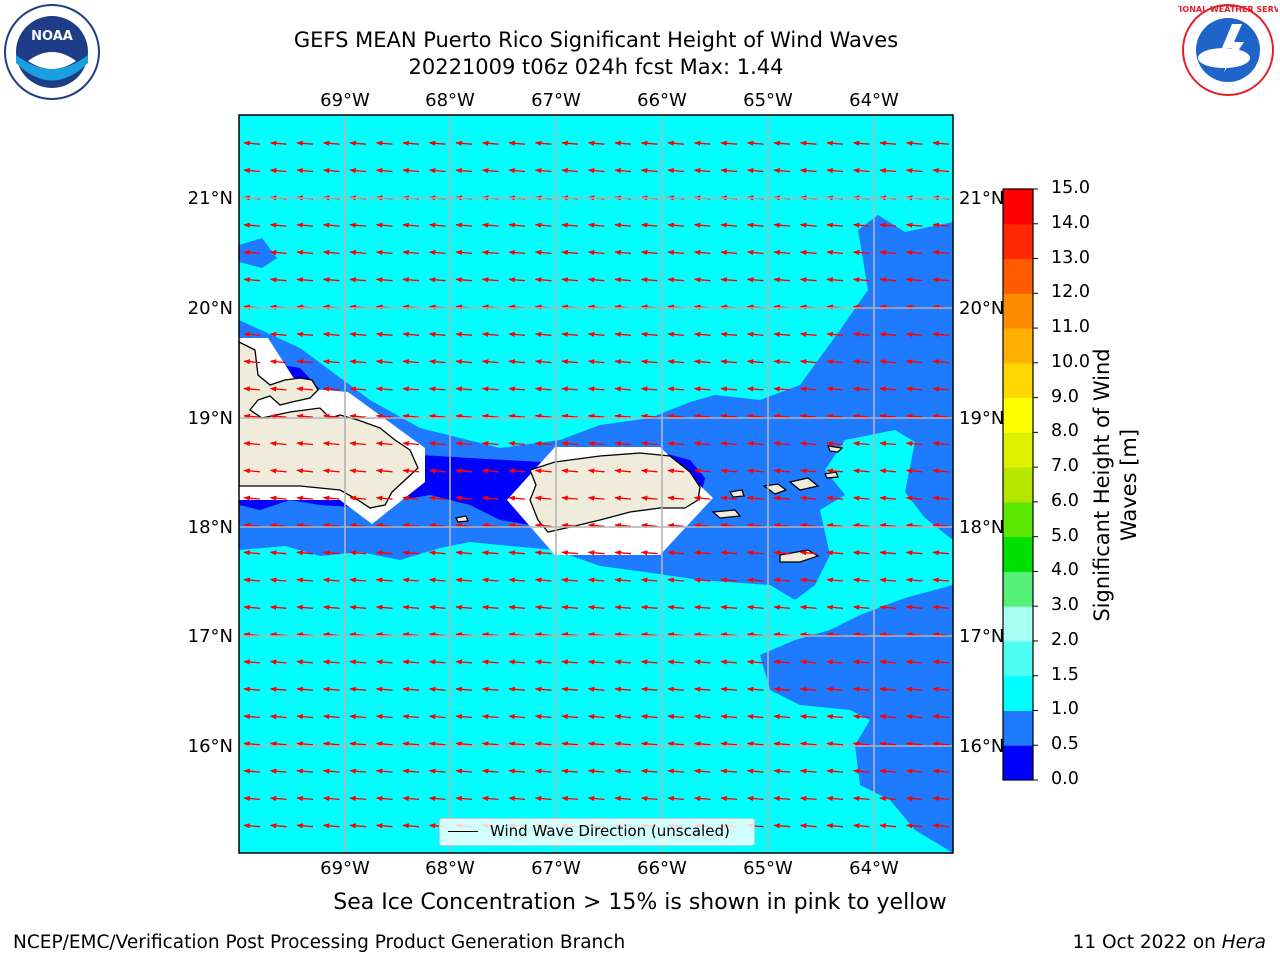 The image size is (1280, 960). What do you see at coordinates (662, 868) in the screenshot?
I see `lon-label-bottom: 66°W` at bounding box center [662, 868].